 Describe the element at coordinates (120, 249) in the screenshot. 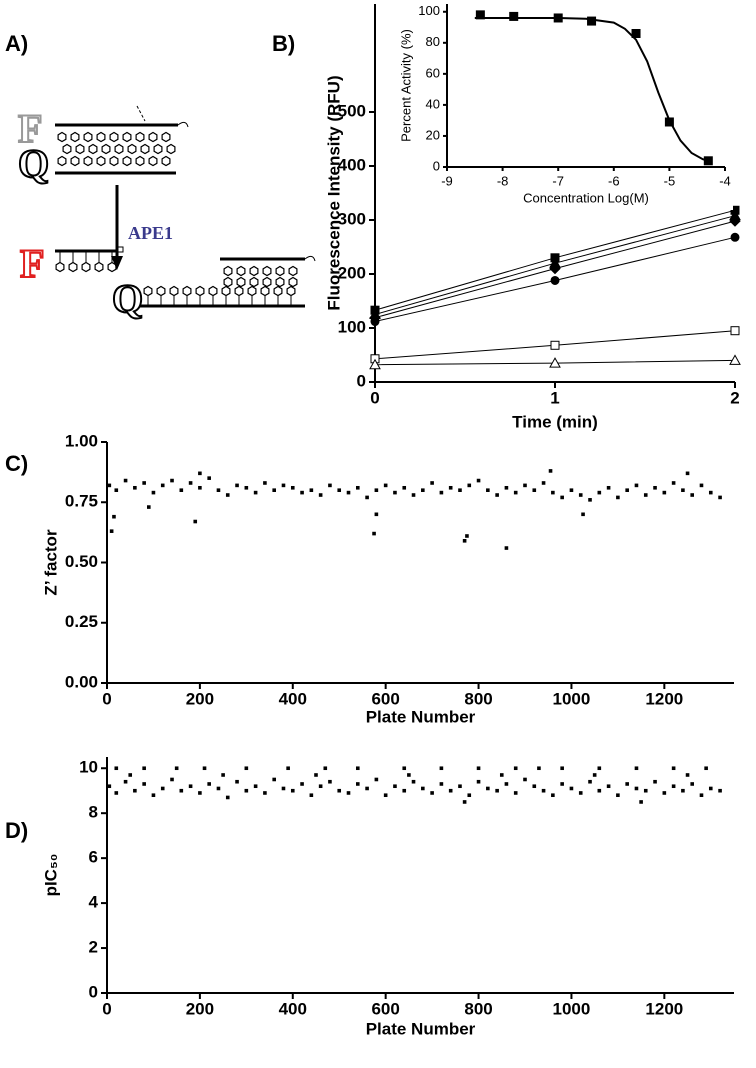

I see `strand-end` at that location.